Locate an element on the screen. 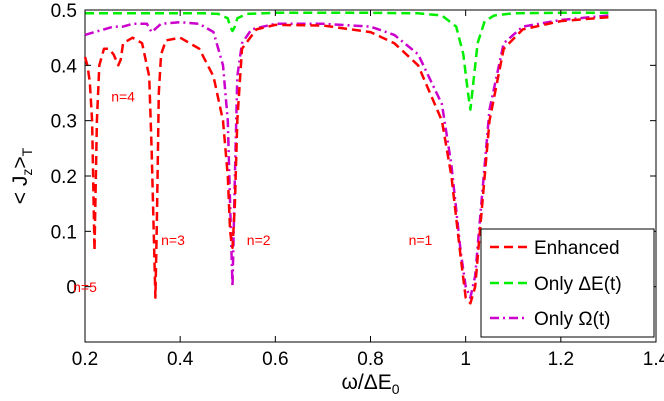 This screenshot has height=401, width=664. legend-label-only-delta-e-main: Only is located at coordinates (556, 284).